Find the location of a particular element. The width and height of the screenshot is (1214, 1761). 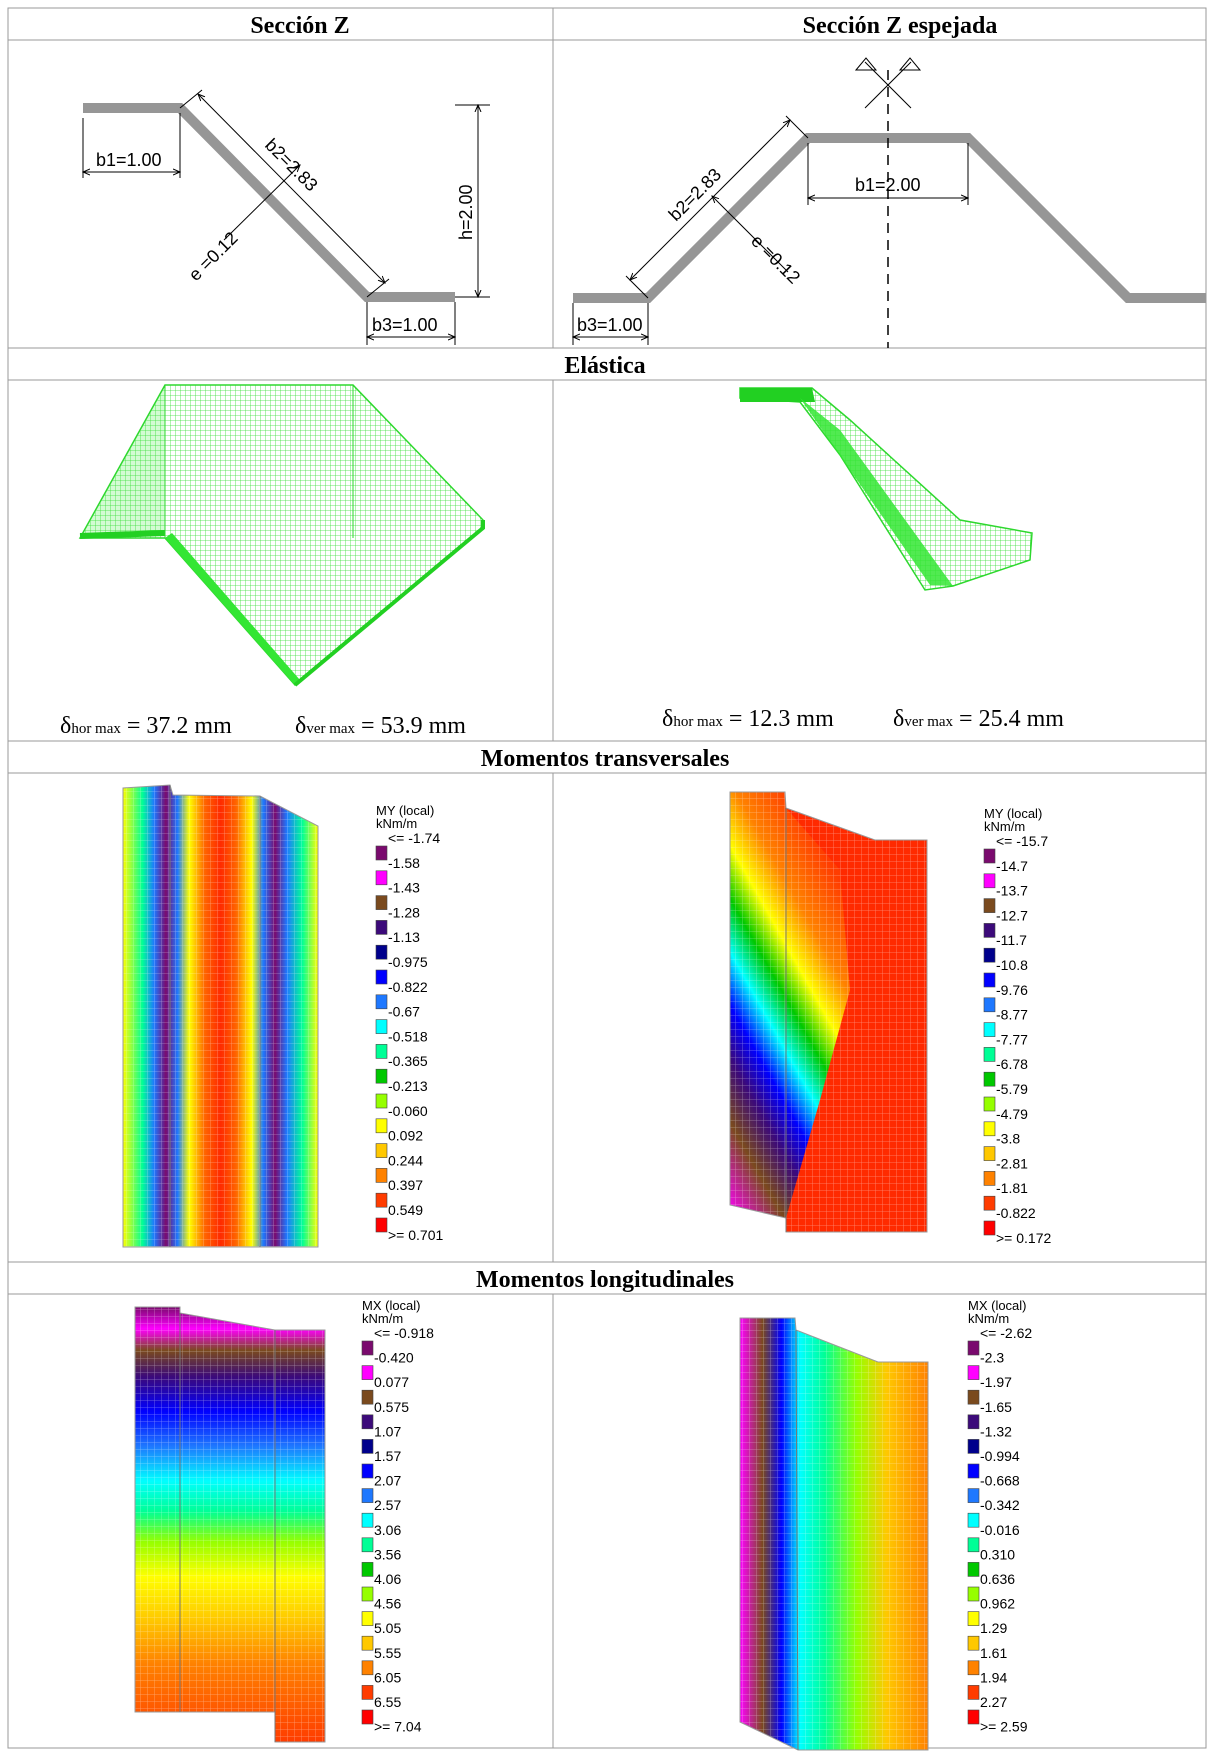

legend-label: <= -0.918 is located at coordinates (404, 1333).